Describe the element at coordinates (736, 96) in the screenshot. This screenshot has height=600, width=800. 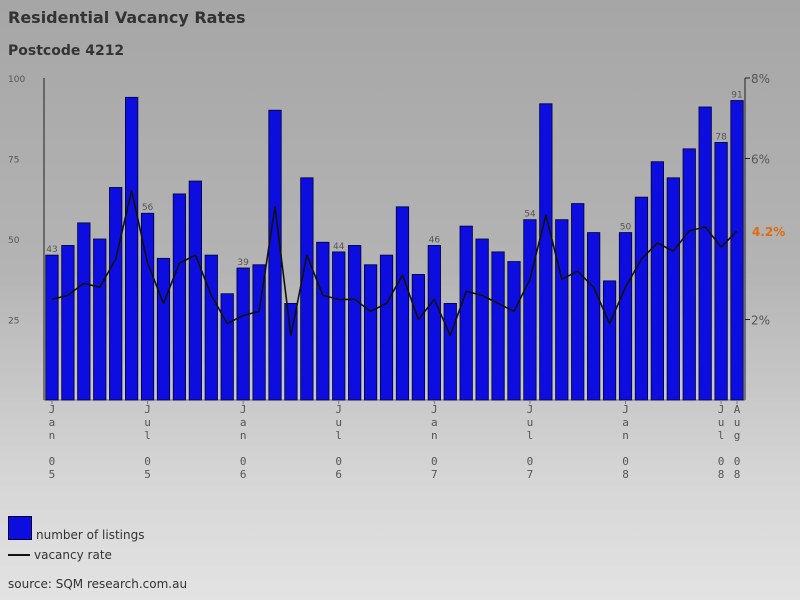
I see `data-label: 91` at that location.